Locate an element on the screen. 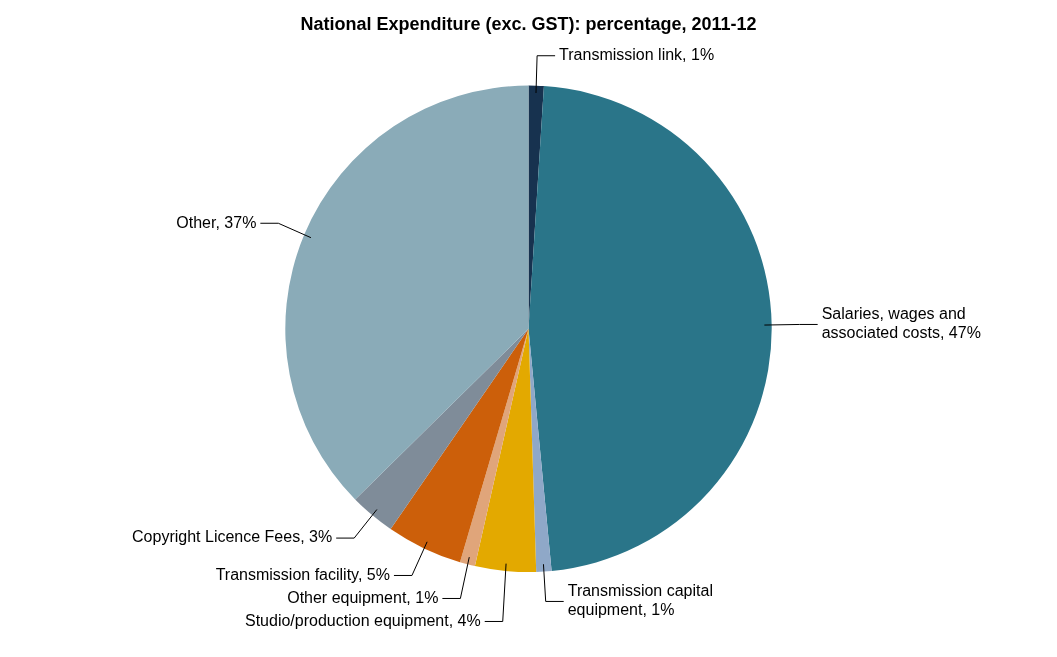 This screenshot has height=657, width=1057. slice-label: Salaries, wages and associated costs, 47% is located at coordinates (901, 323).